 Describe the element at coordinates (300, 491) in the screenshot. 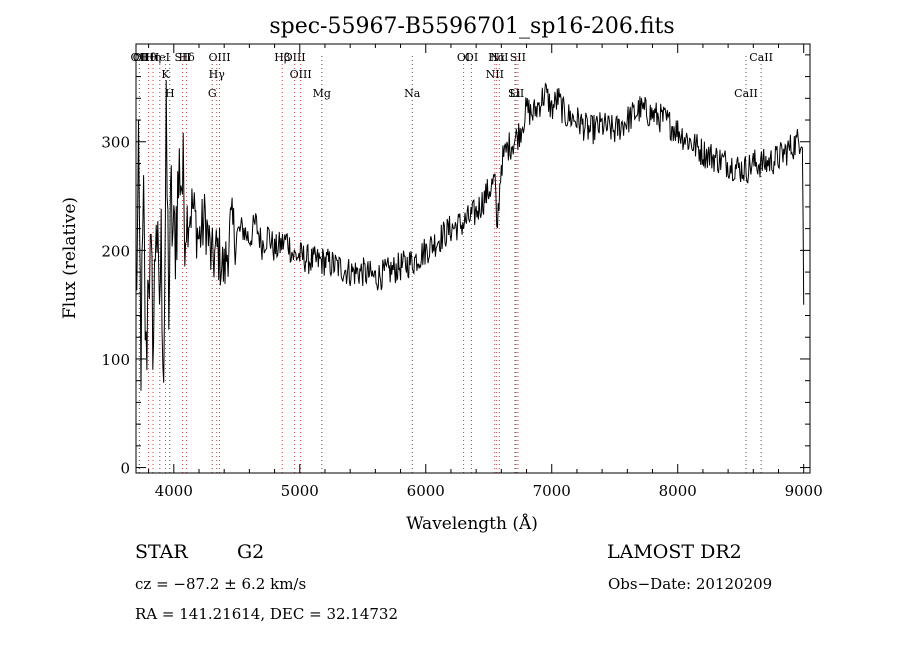

I see `x-tick-label: 5000` at that location.